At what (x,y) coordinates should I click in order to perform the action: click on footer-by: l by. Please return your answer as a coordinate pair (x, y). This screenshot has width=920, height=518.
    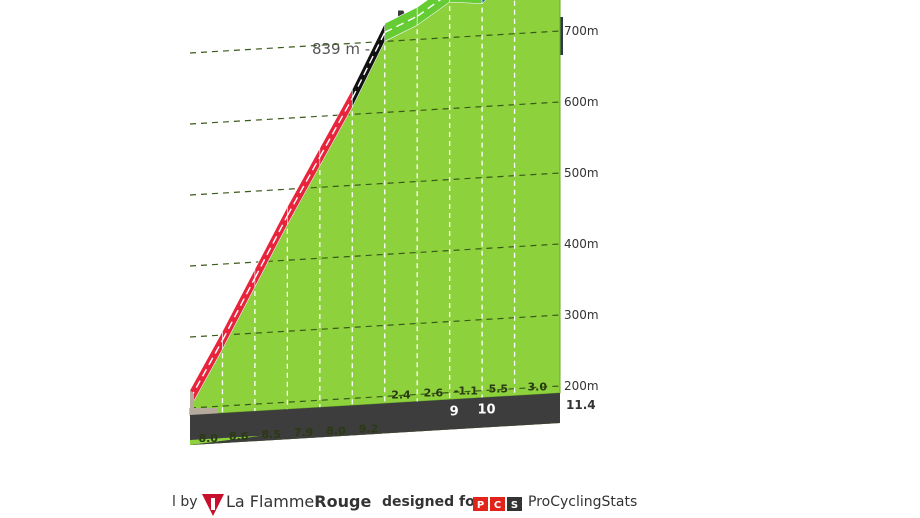
    Looking at the image, I should click on (185, 502).